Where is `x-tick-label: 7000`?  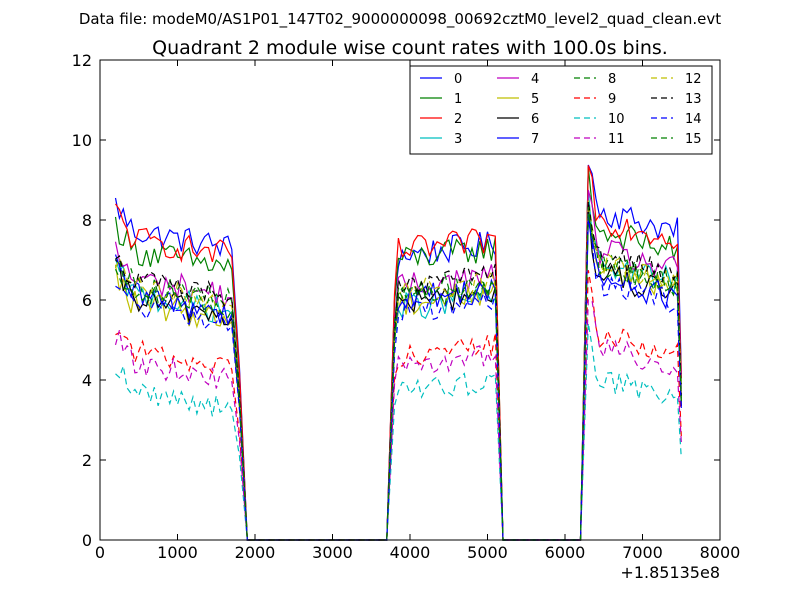
x-tick-label: 7000 is located at coordinates (642, 552).